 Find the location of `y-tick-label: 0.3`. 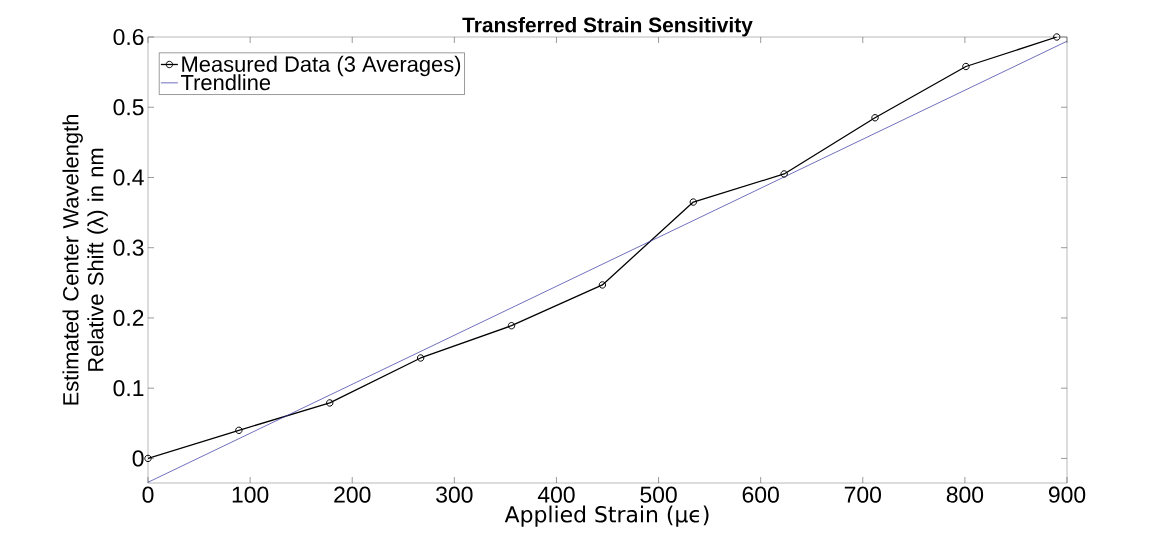

y-tick-label: 0.3 is located at coordinates (128, 247).